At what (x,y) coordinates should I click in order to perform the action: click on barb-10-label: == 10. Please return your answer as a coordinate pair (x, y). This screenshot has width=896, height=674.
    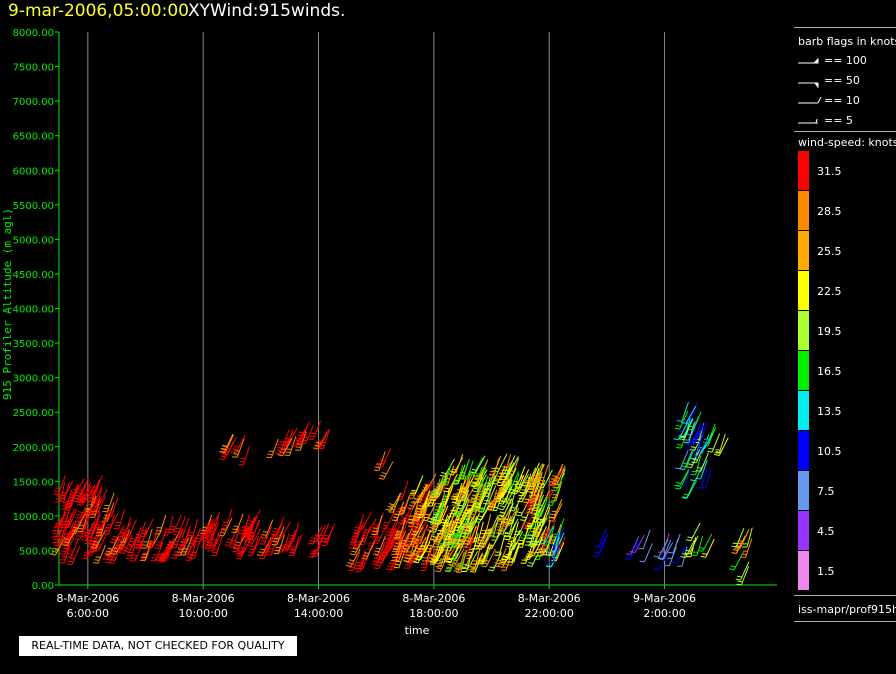
    Looking at the image, I should click on (842, 100).